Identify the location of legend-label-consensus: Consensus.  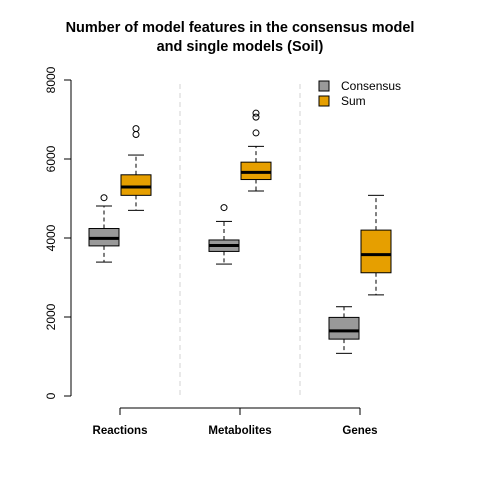
(371, 86).